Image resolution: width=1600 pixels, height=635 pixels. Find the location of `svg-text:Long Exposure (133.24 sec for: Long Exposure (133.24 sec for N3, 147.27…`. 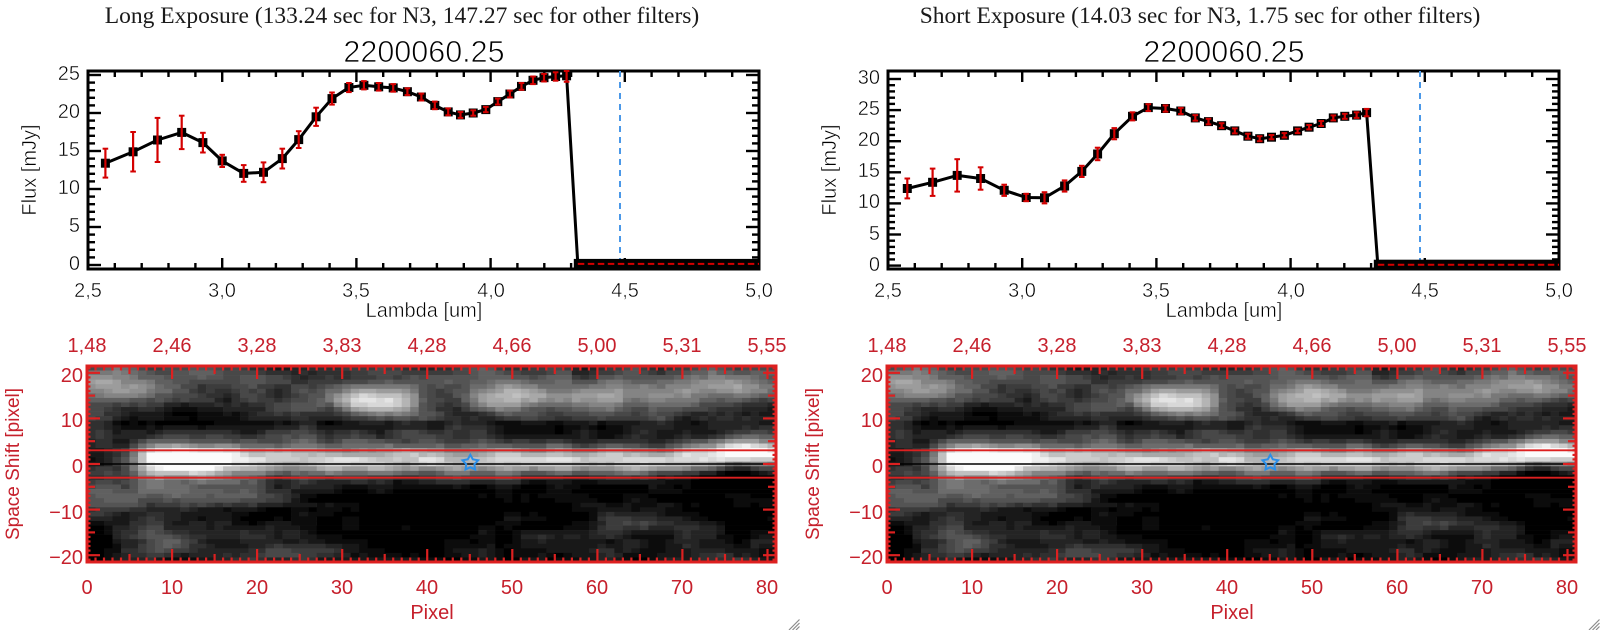

svg-text:Long Exposure (133.24 sec for: Long Exposure (133.24 sec for N3, 147.27… is located at coordinates (402, 16).